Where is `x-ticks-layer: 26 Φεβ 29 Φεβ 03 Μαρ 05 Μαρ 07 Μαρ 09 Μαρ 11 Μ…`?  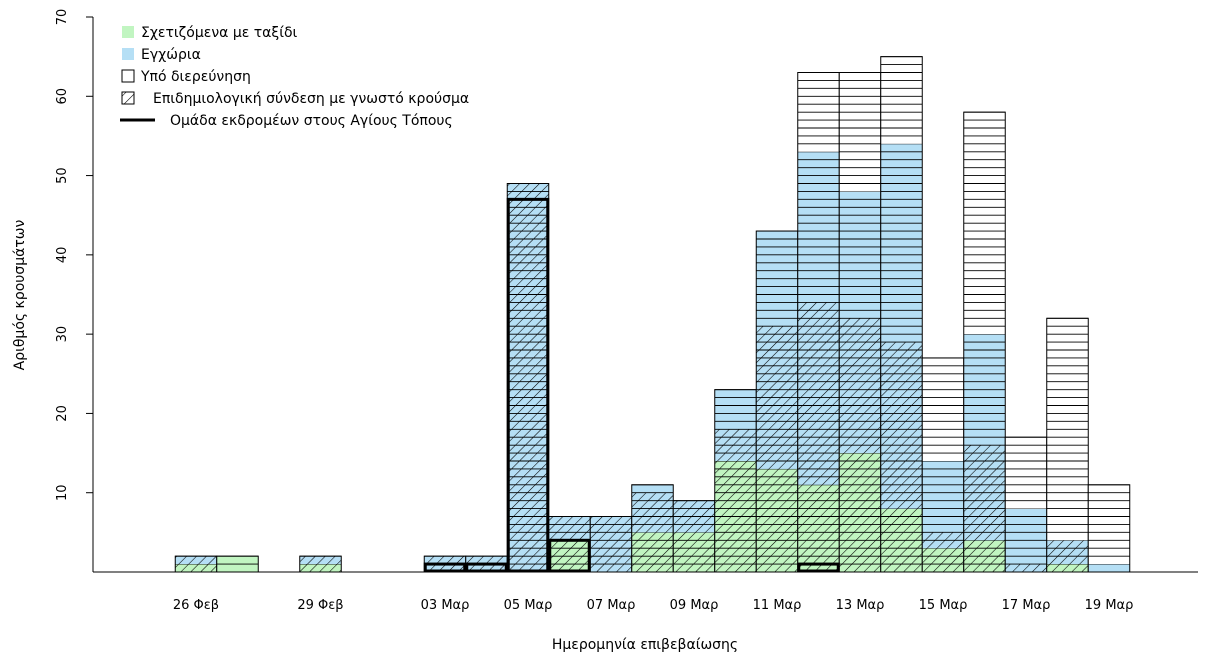 x-ticks-layer: 26 Φεβ 29 Φεβ 03 Μαρ 05 Μαρ 07 Μαρ 09 Μαρ 11 Μ… is located at coordinates (653, 605).